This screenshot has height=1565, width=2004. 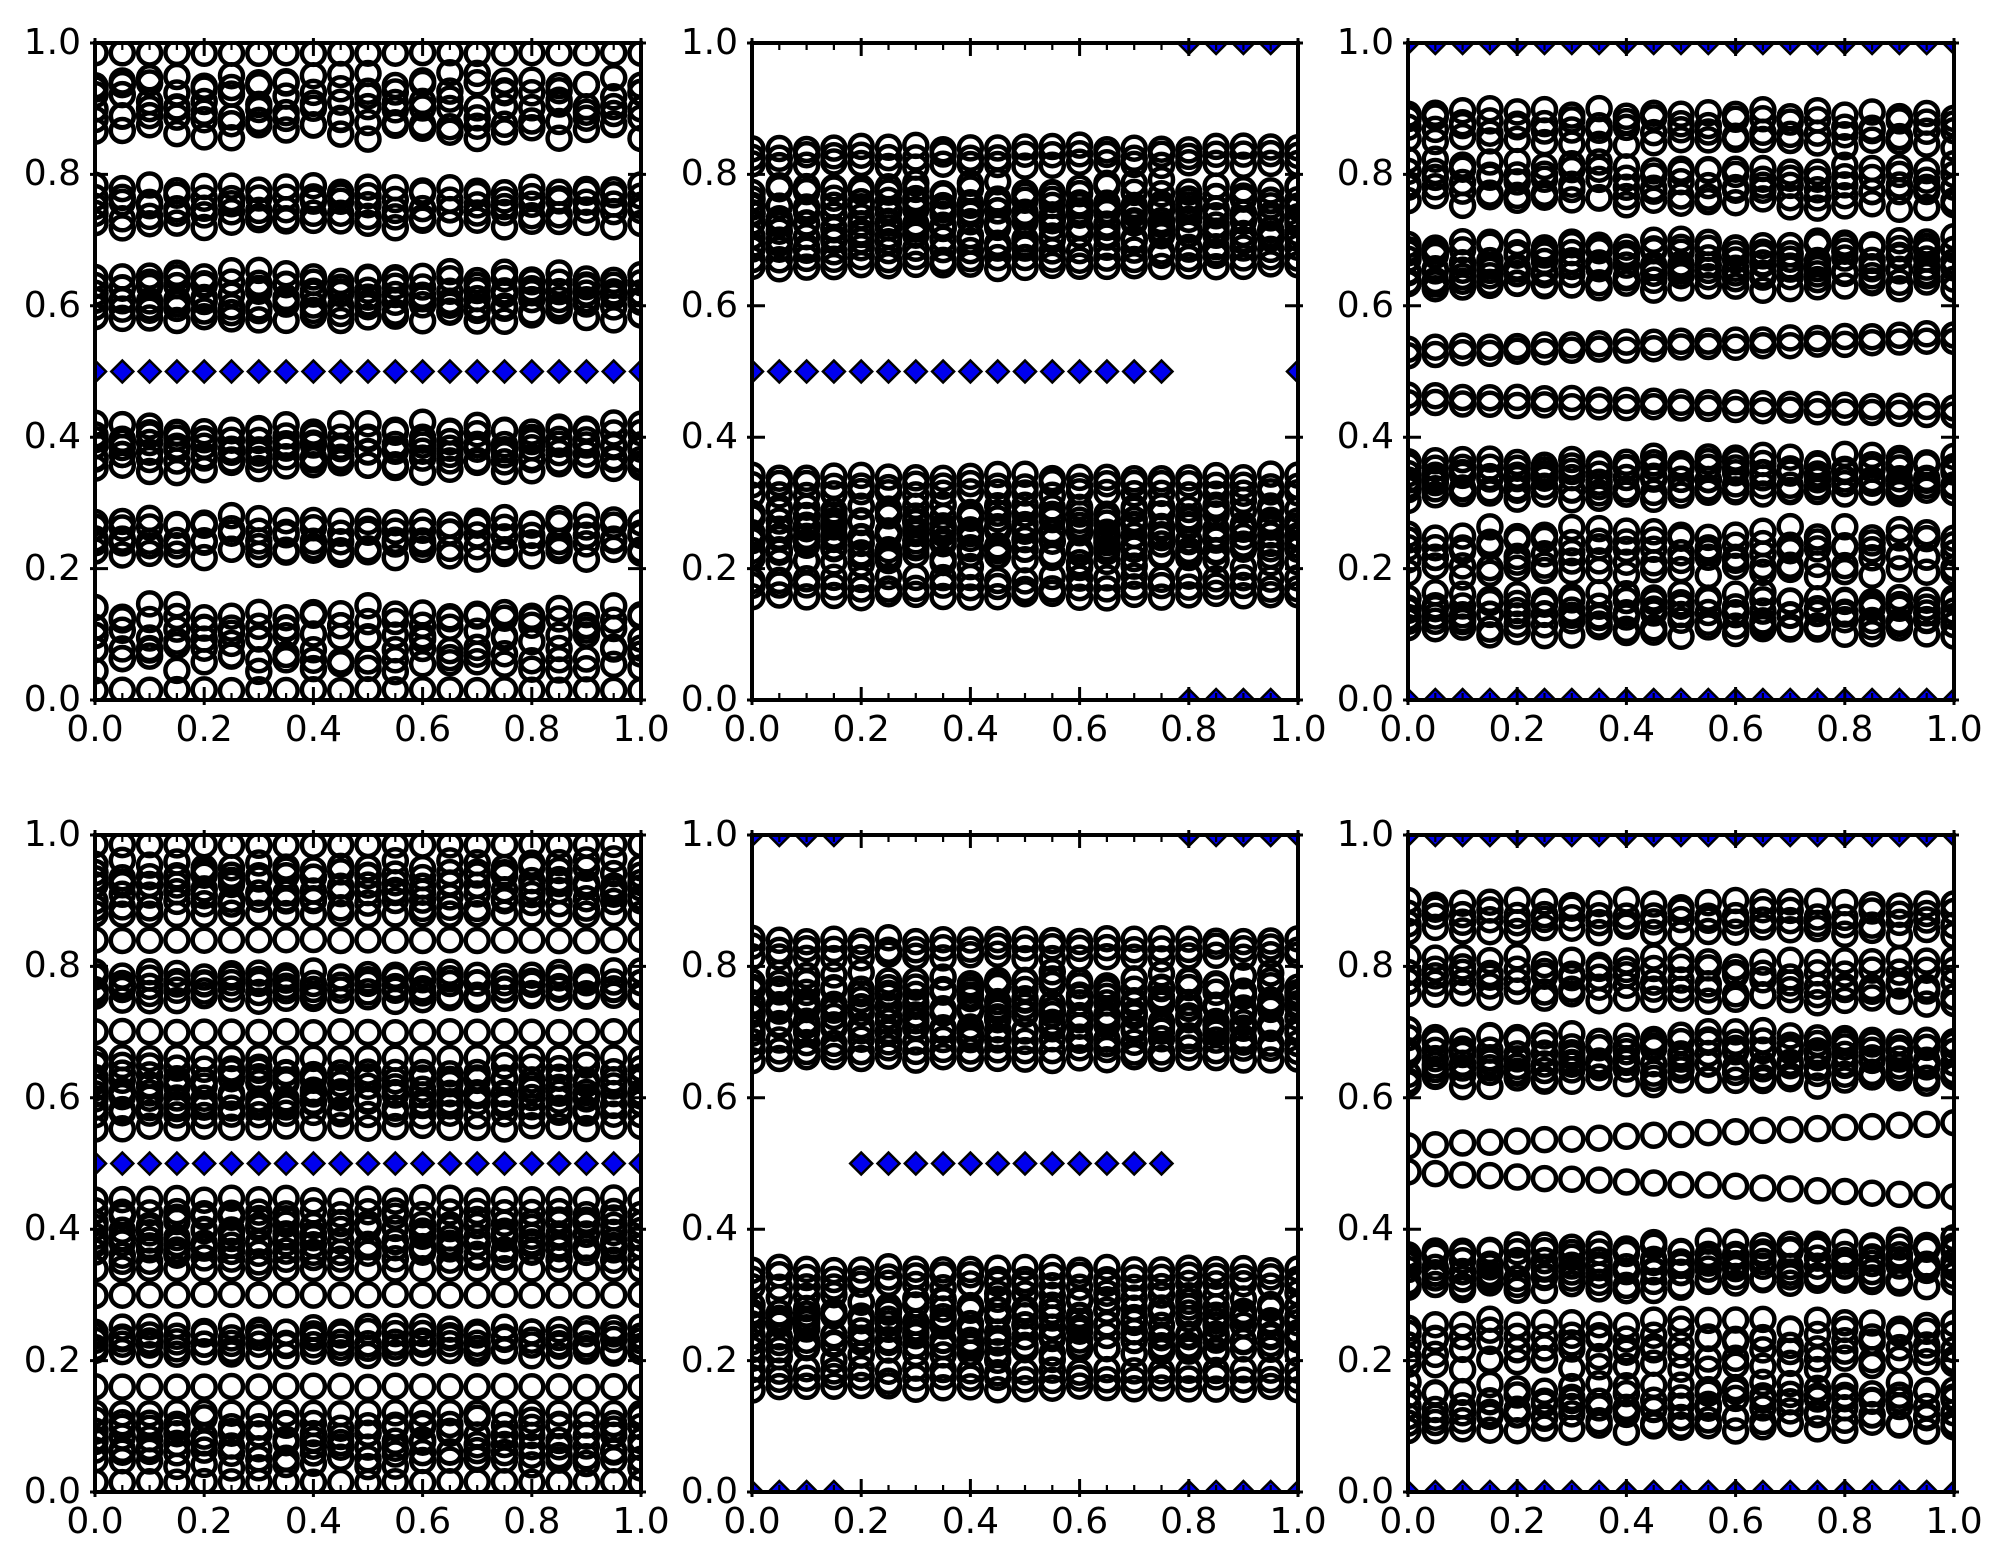 I want to click on plot-area-bottom-right, so click(x=1681, y=1163).